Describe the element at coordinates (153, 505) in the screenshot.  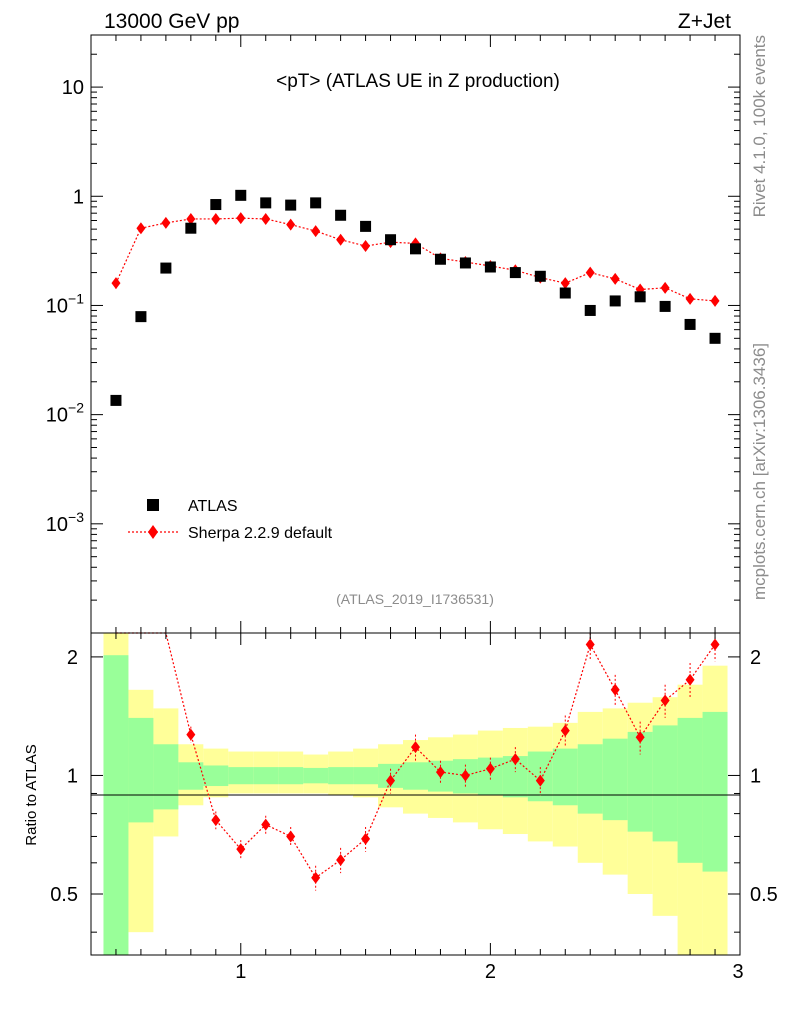
I see `legend-atlas-marker` at that location.